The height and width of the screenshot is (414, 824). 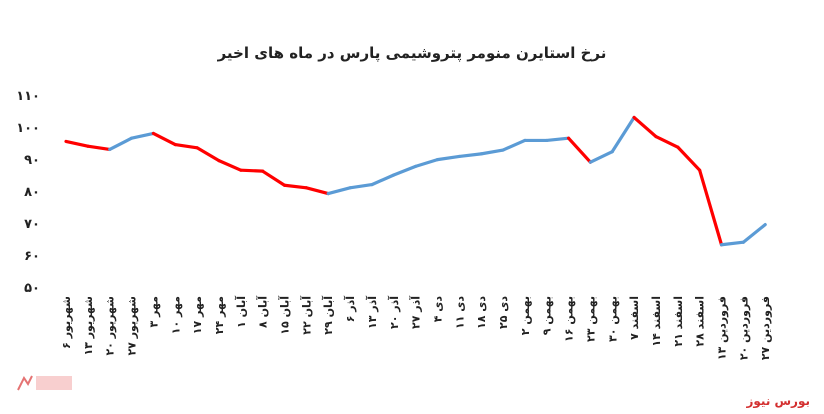 What do you see at coordinates (263, 312) in the screenshot?
I see `x-tick-label: ۸ آبان` at bounding box center [263, 312].